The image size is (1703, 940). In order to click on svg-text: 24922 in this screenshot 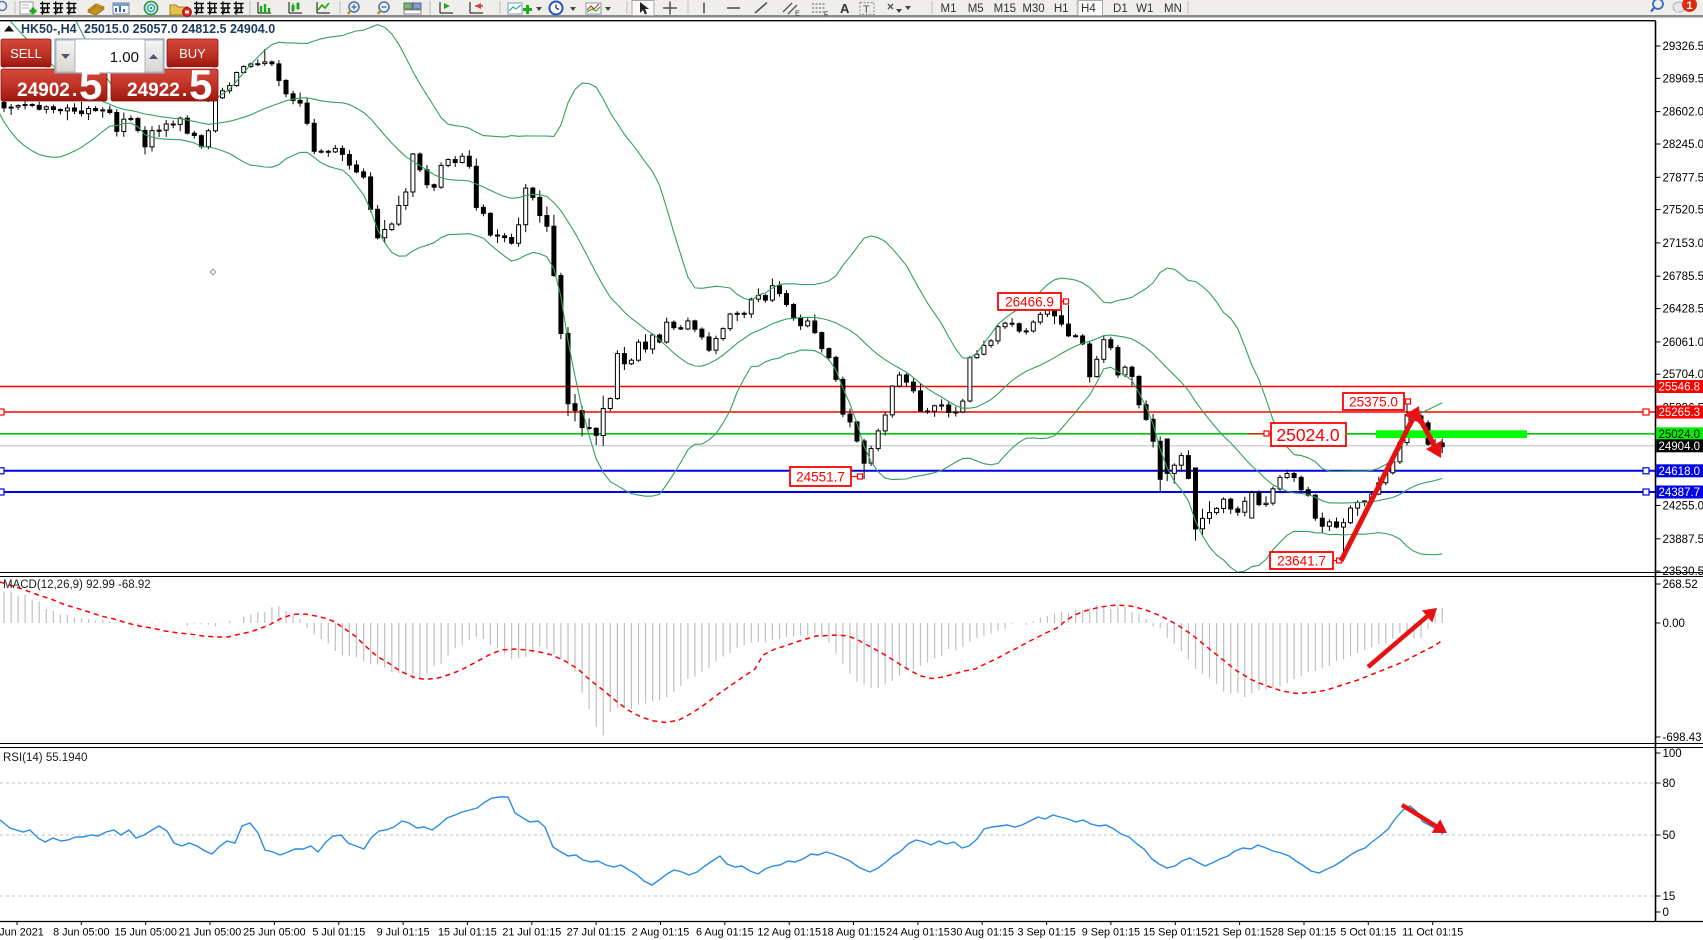, I will do `click(153, 90)`.